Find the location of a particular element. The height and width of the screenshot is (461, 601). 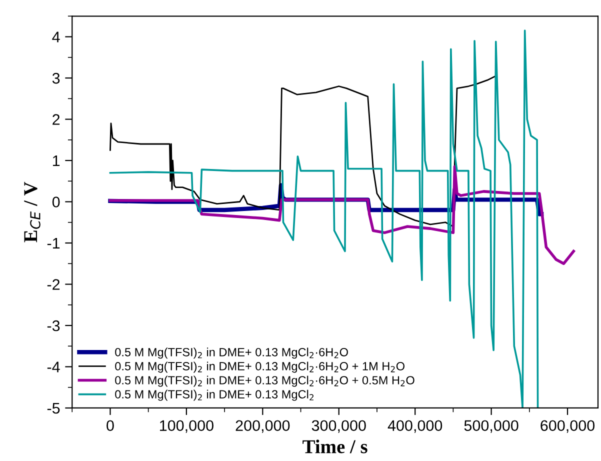

x-axis-title: Time / s is located at coordinates (335, 447).